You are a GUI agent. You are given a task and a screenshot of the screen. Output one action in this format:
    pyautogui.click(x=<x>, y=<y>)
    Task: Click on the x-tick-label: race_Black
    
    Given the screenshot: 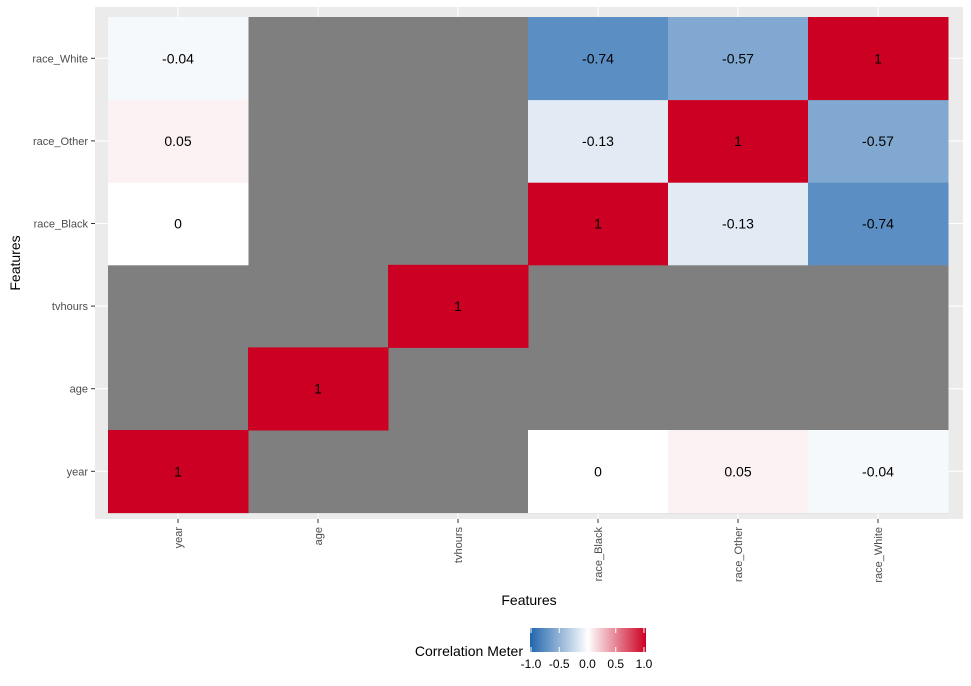 What is the action you would take?
    pyautogui.click(x=599, y=554)
    